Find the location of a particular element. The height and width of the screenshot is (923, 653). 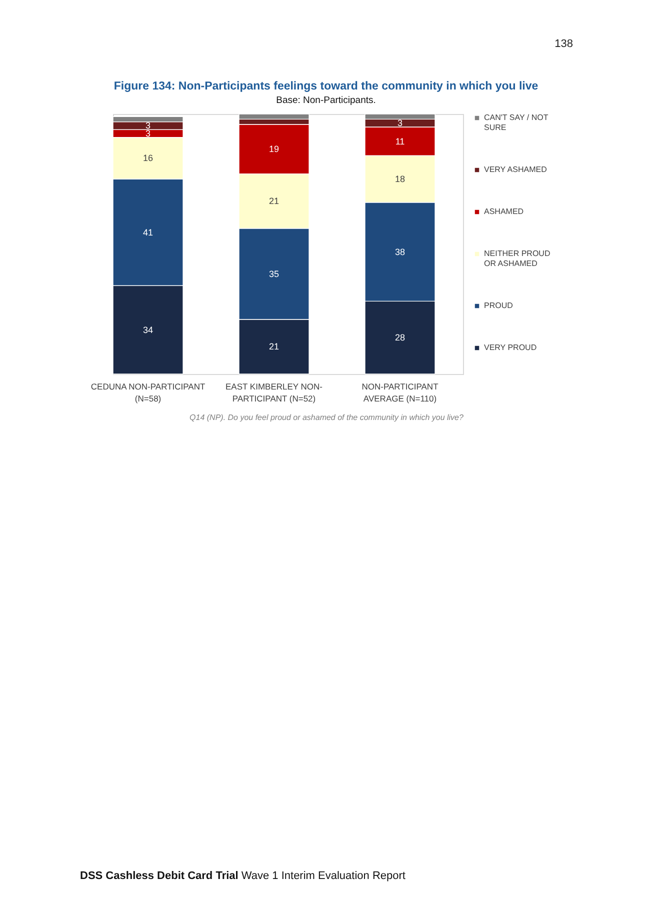

x-tick-label: EAST KIMBERLEY NON-PARTICIPANT (N=52) is located at coordinates (274, 393).